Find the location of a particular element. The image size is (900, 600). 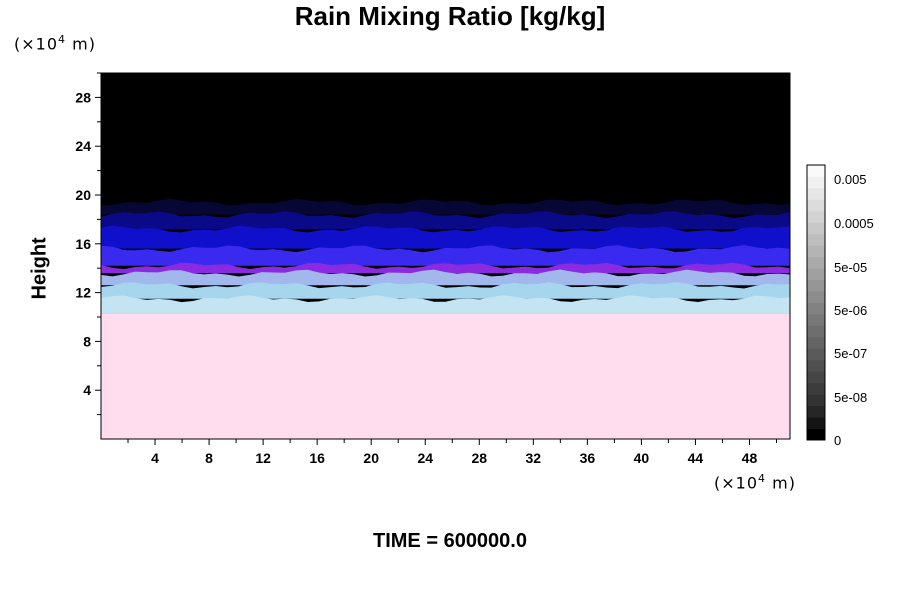

colorbar-label: 5e-06 is located at coordinates (850, 310).